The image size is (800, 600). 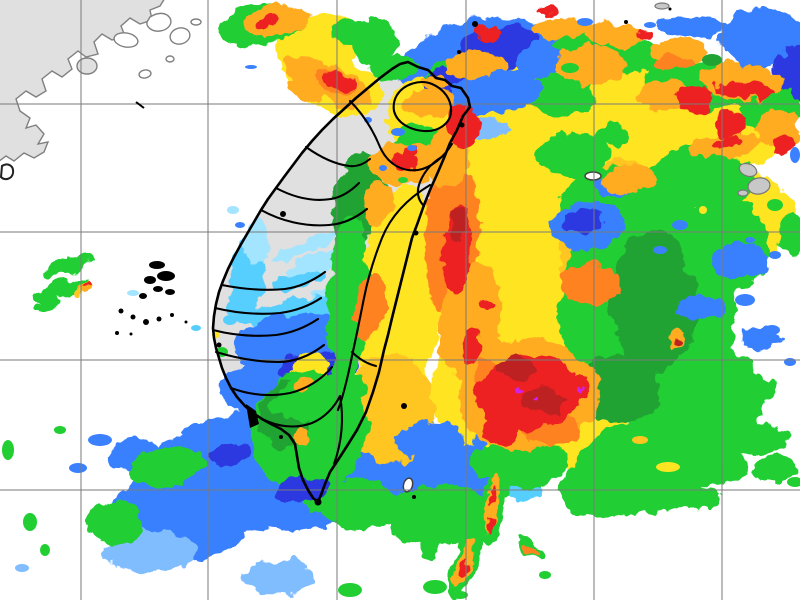 What do you see at coordinates (252, 416) in the screenshot?
I see `harbor-mark` at bounding box center [252, 416].